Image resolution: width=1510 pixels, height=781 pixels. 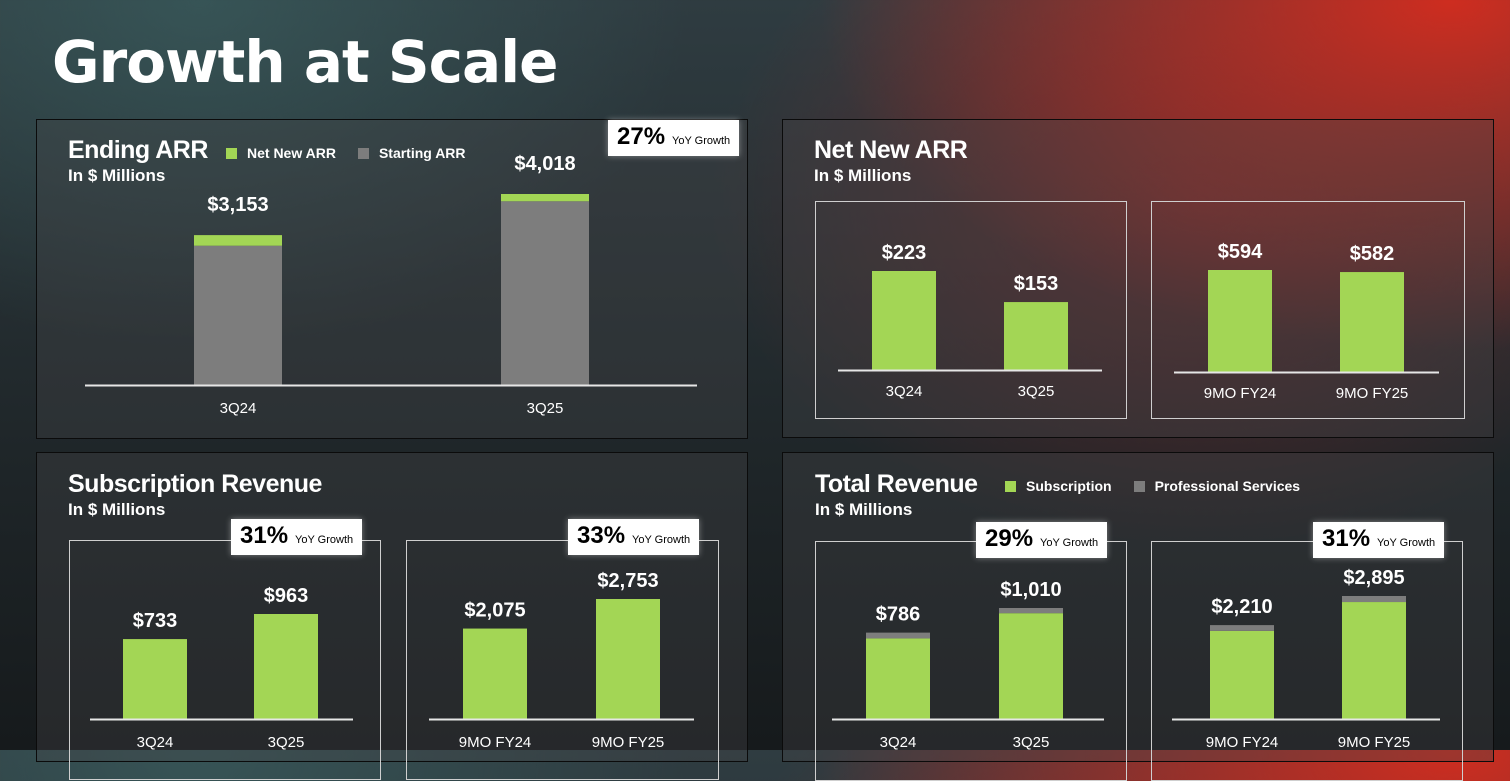 What do you see at coordinates (238, 315) in the screenshot?
I see `bar-starting-arr-3q24` at bounding box center [238, 315].